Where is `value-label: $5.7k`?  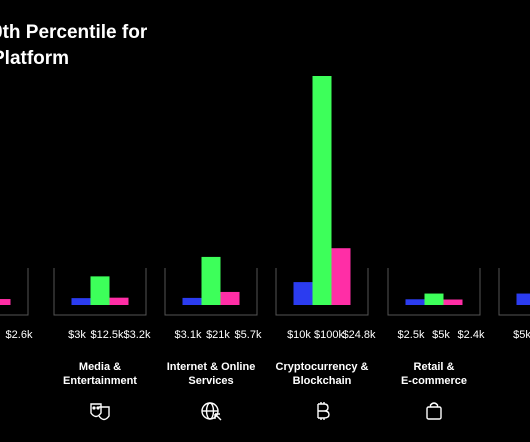 value-label: $5.7k is located at coordinates (248, 335).